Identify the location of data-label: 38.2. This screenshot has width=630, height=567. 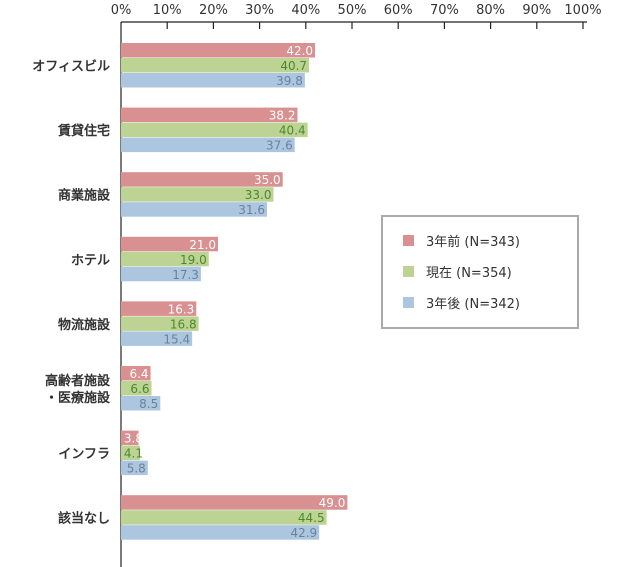
(282, 116).